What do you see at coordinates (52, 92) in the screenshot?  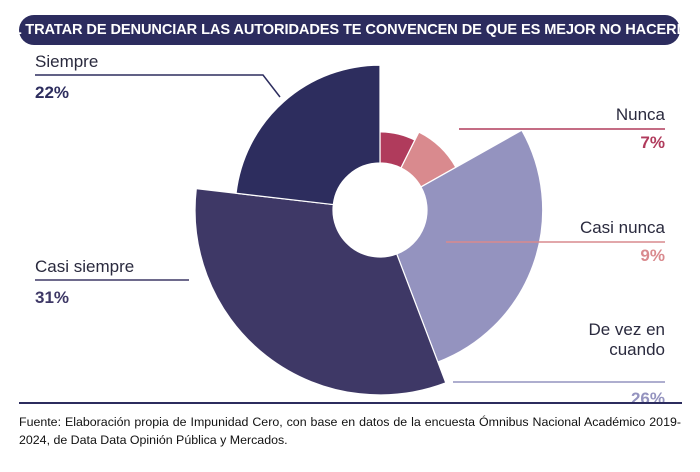 I see `value-label-siempre: 22%` at bounding box center [52, 92].